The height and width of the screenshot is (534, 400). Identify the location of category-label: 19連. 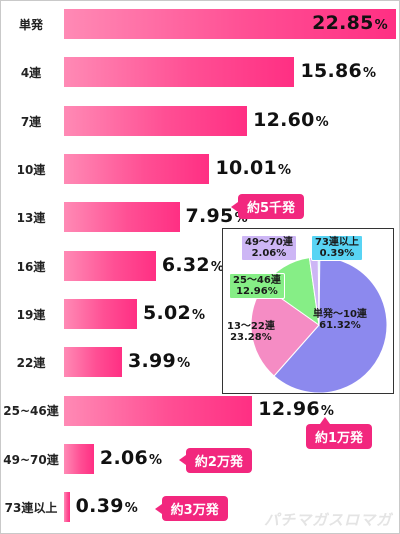
(31, 314).